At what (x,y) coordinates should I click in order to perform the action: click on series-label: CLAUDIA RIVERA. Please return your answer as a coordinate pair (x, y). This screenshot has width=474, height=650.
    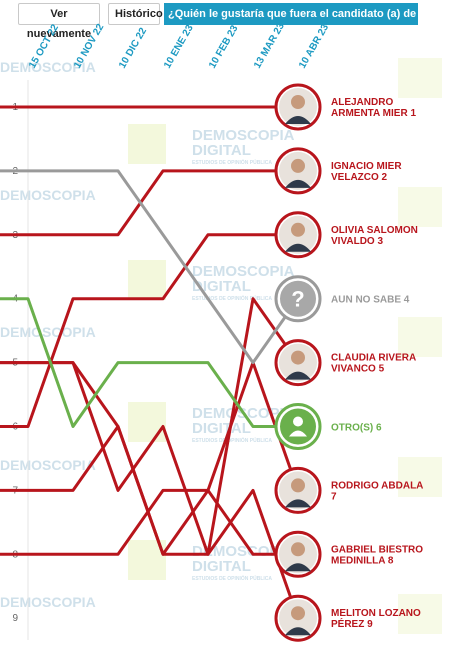
    Looking at the image, I should click on (373, 358).